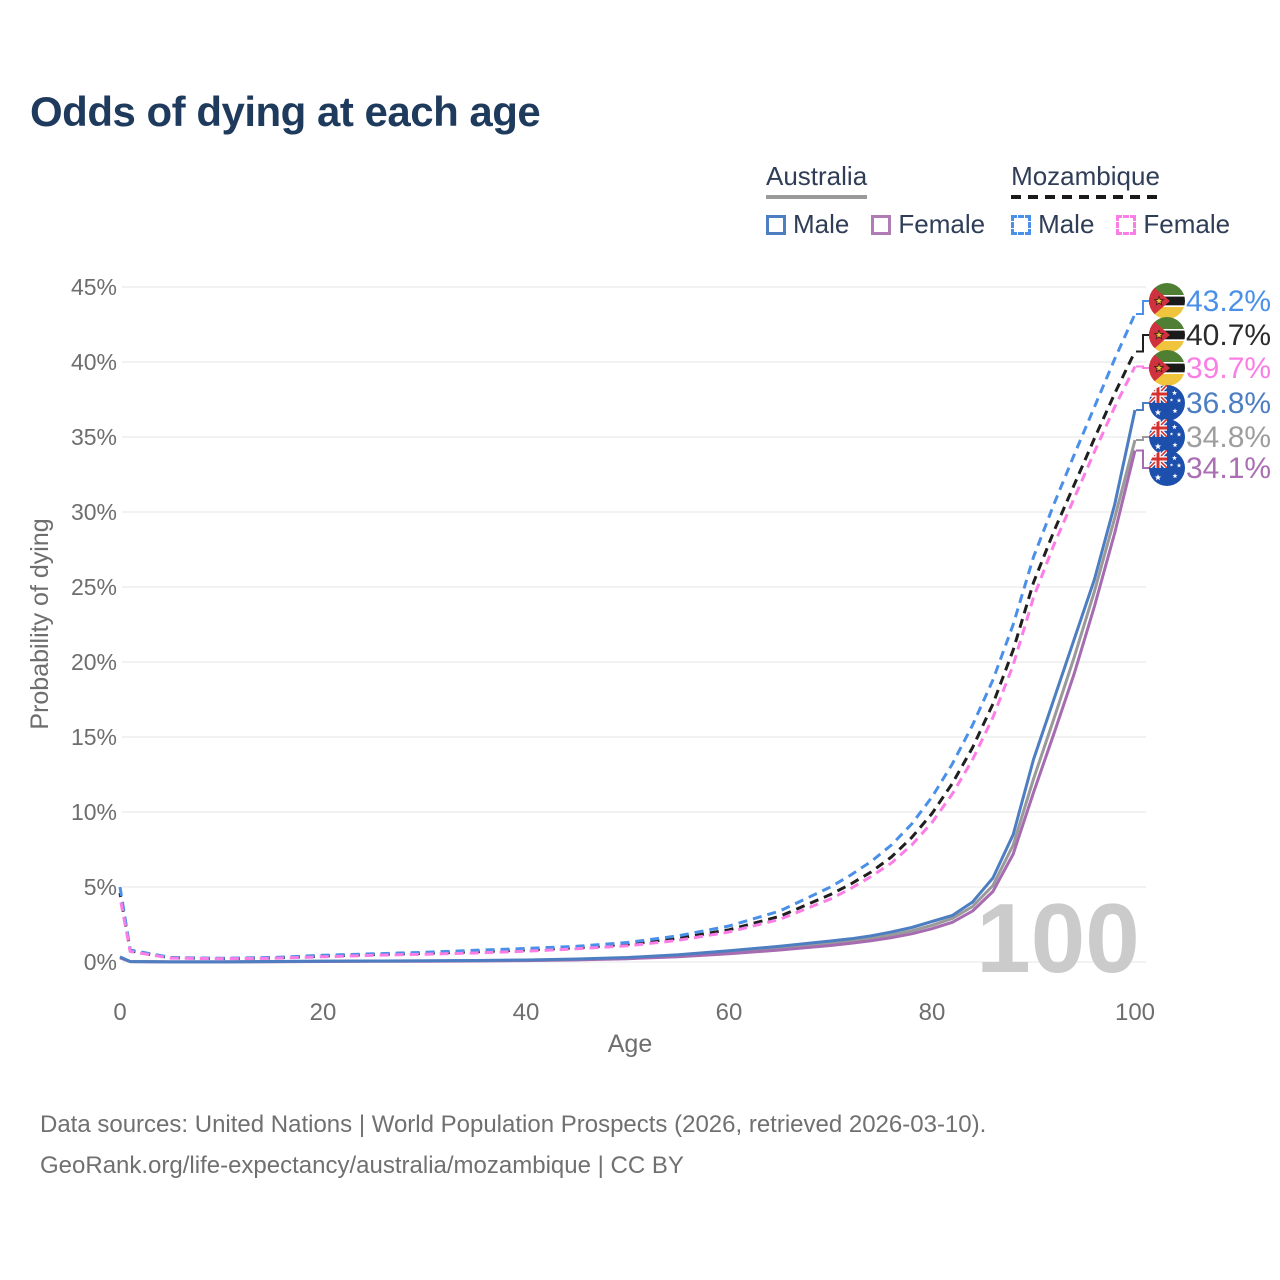 This screenshot has width=1280, height=1280. What do you see at coordinates (942, 224) in the screenshot?
I see `legend-label-australia-female: Female` at bounding box center [942, 224].